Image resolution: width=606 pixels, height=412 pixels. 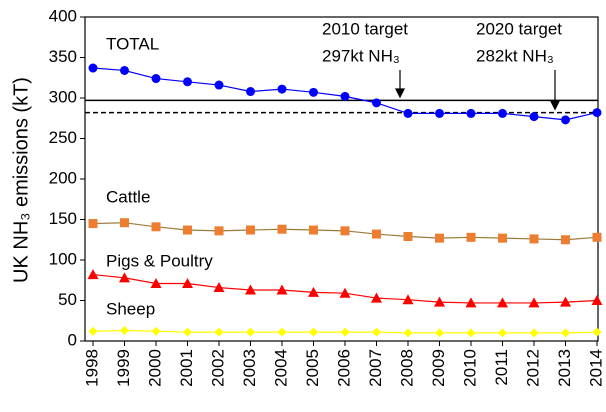 I want to click on target-label: 2020 target, so click(x=519, y=28).